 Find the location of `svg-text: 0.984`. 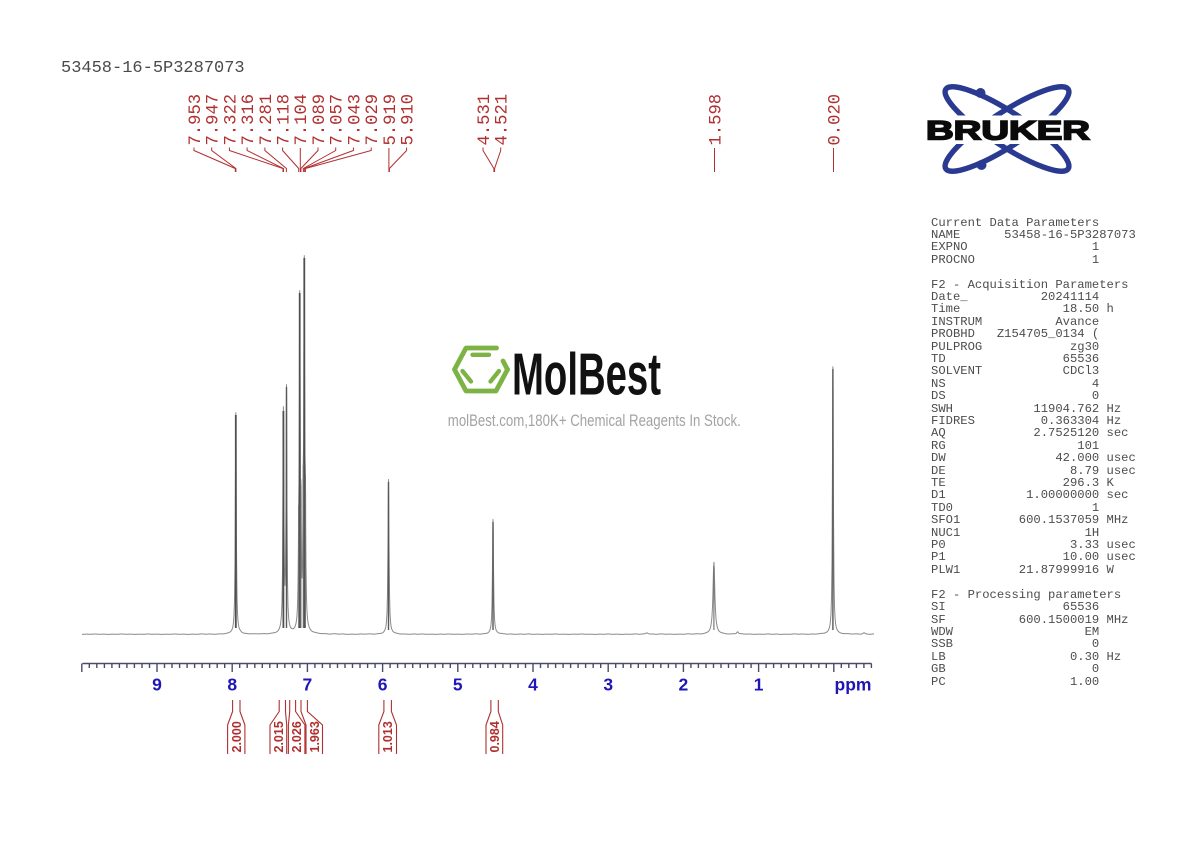

svg-text: 0.984 is located at coordinates (495, 736).